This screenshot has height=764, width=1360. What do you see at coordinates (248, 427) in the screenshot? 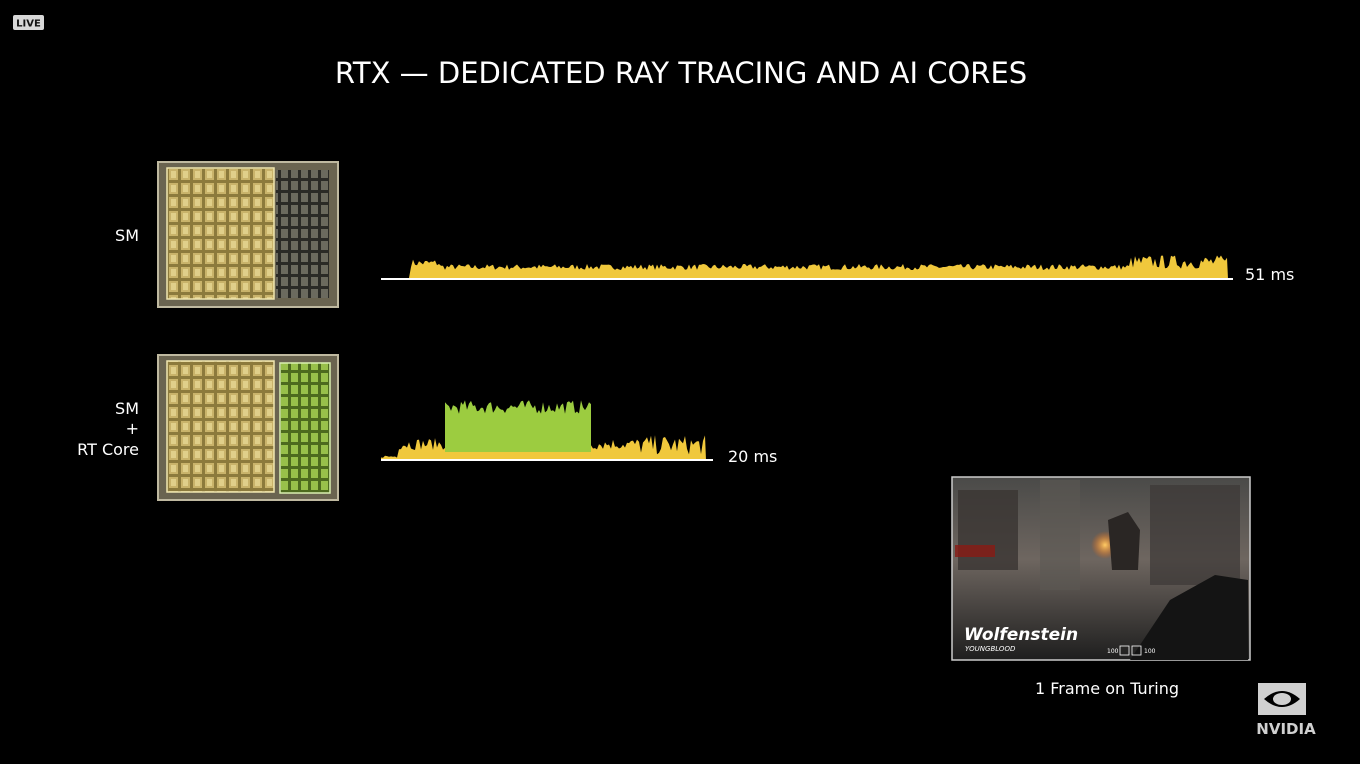
I see `chip-sm-rt` at bounding box center [248, 427].